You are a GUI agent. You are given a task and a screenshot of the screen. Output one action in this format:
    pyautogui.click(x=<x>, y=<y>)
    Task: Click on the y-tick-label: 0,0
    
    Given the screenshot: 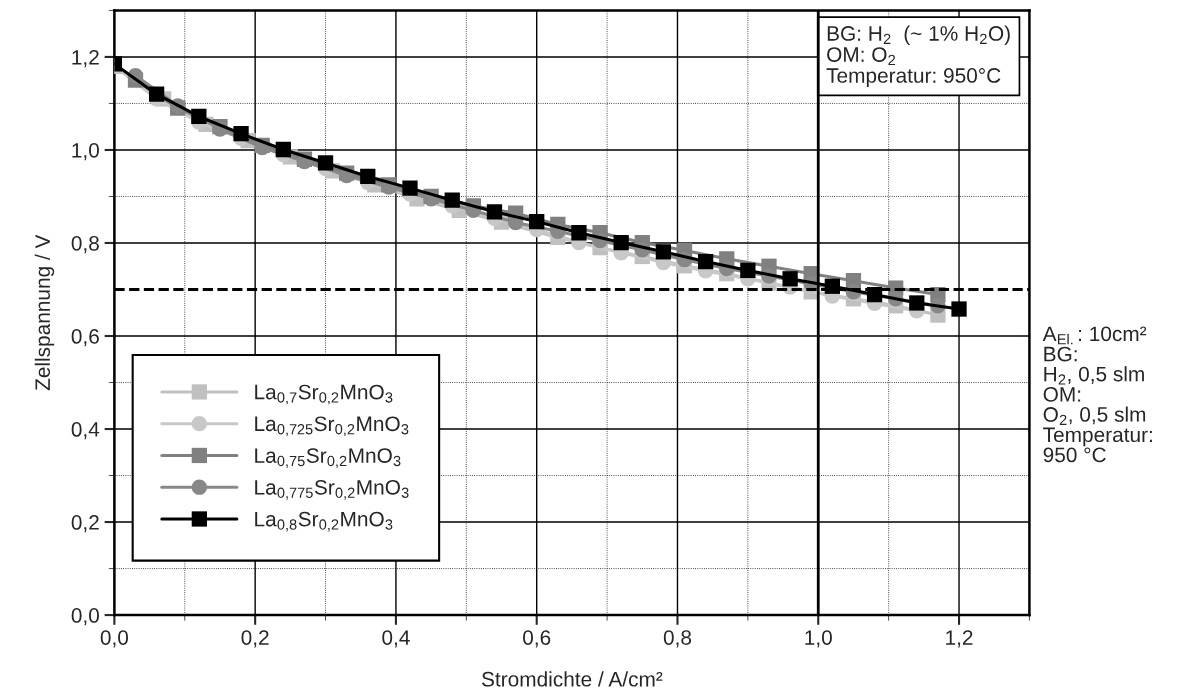 What is the action you would take?
    pyautogui.click(x=85, y=617)
    